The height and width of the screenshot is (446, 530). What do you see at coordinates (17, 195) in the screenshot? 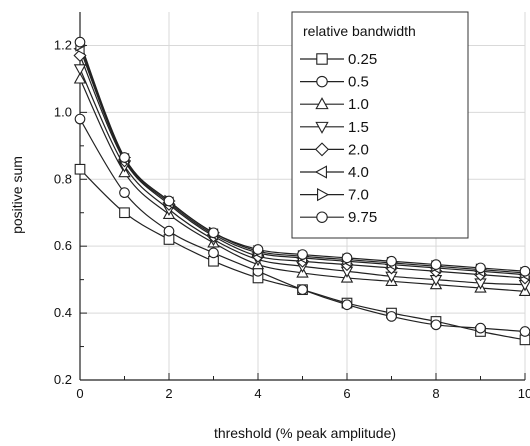
I see `y-axis-title: positive sum` at bounding box center [17, 195].